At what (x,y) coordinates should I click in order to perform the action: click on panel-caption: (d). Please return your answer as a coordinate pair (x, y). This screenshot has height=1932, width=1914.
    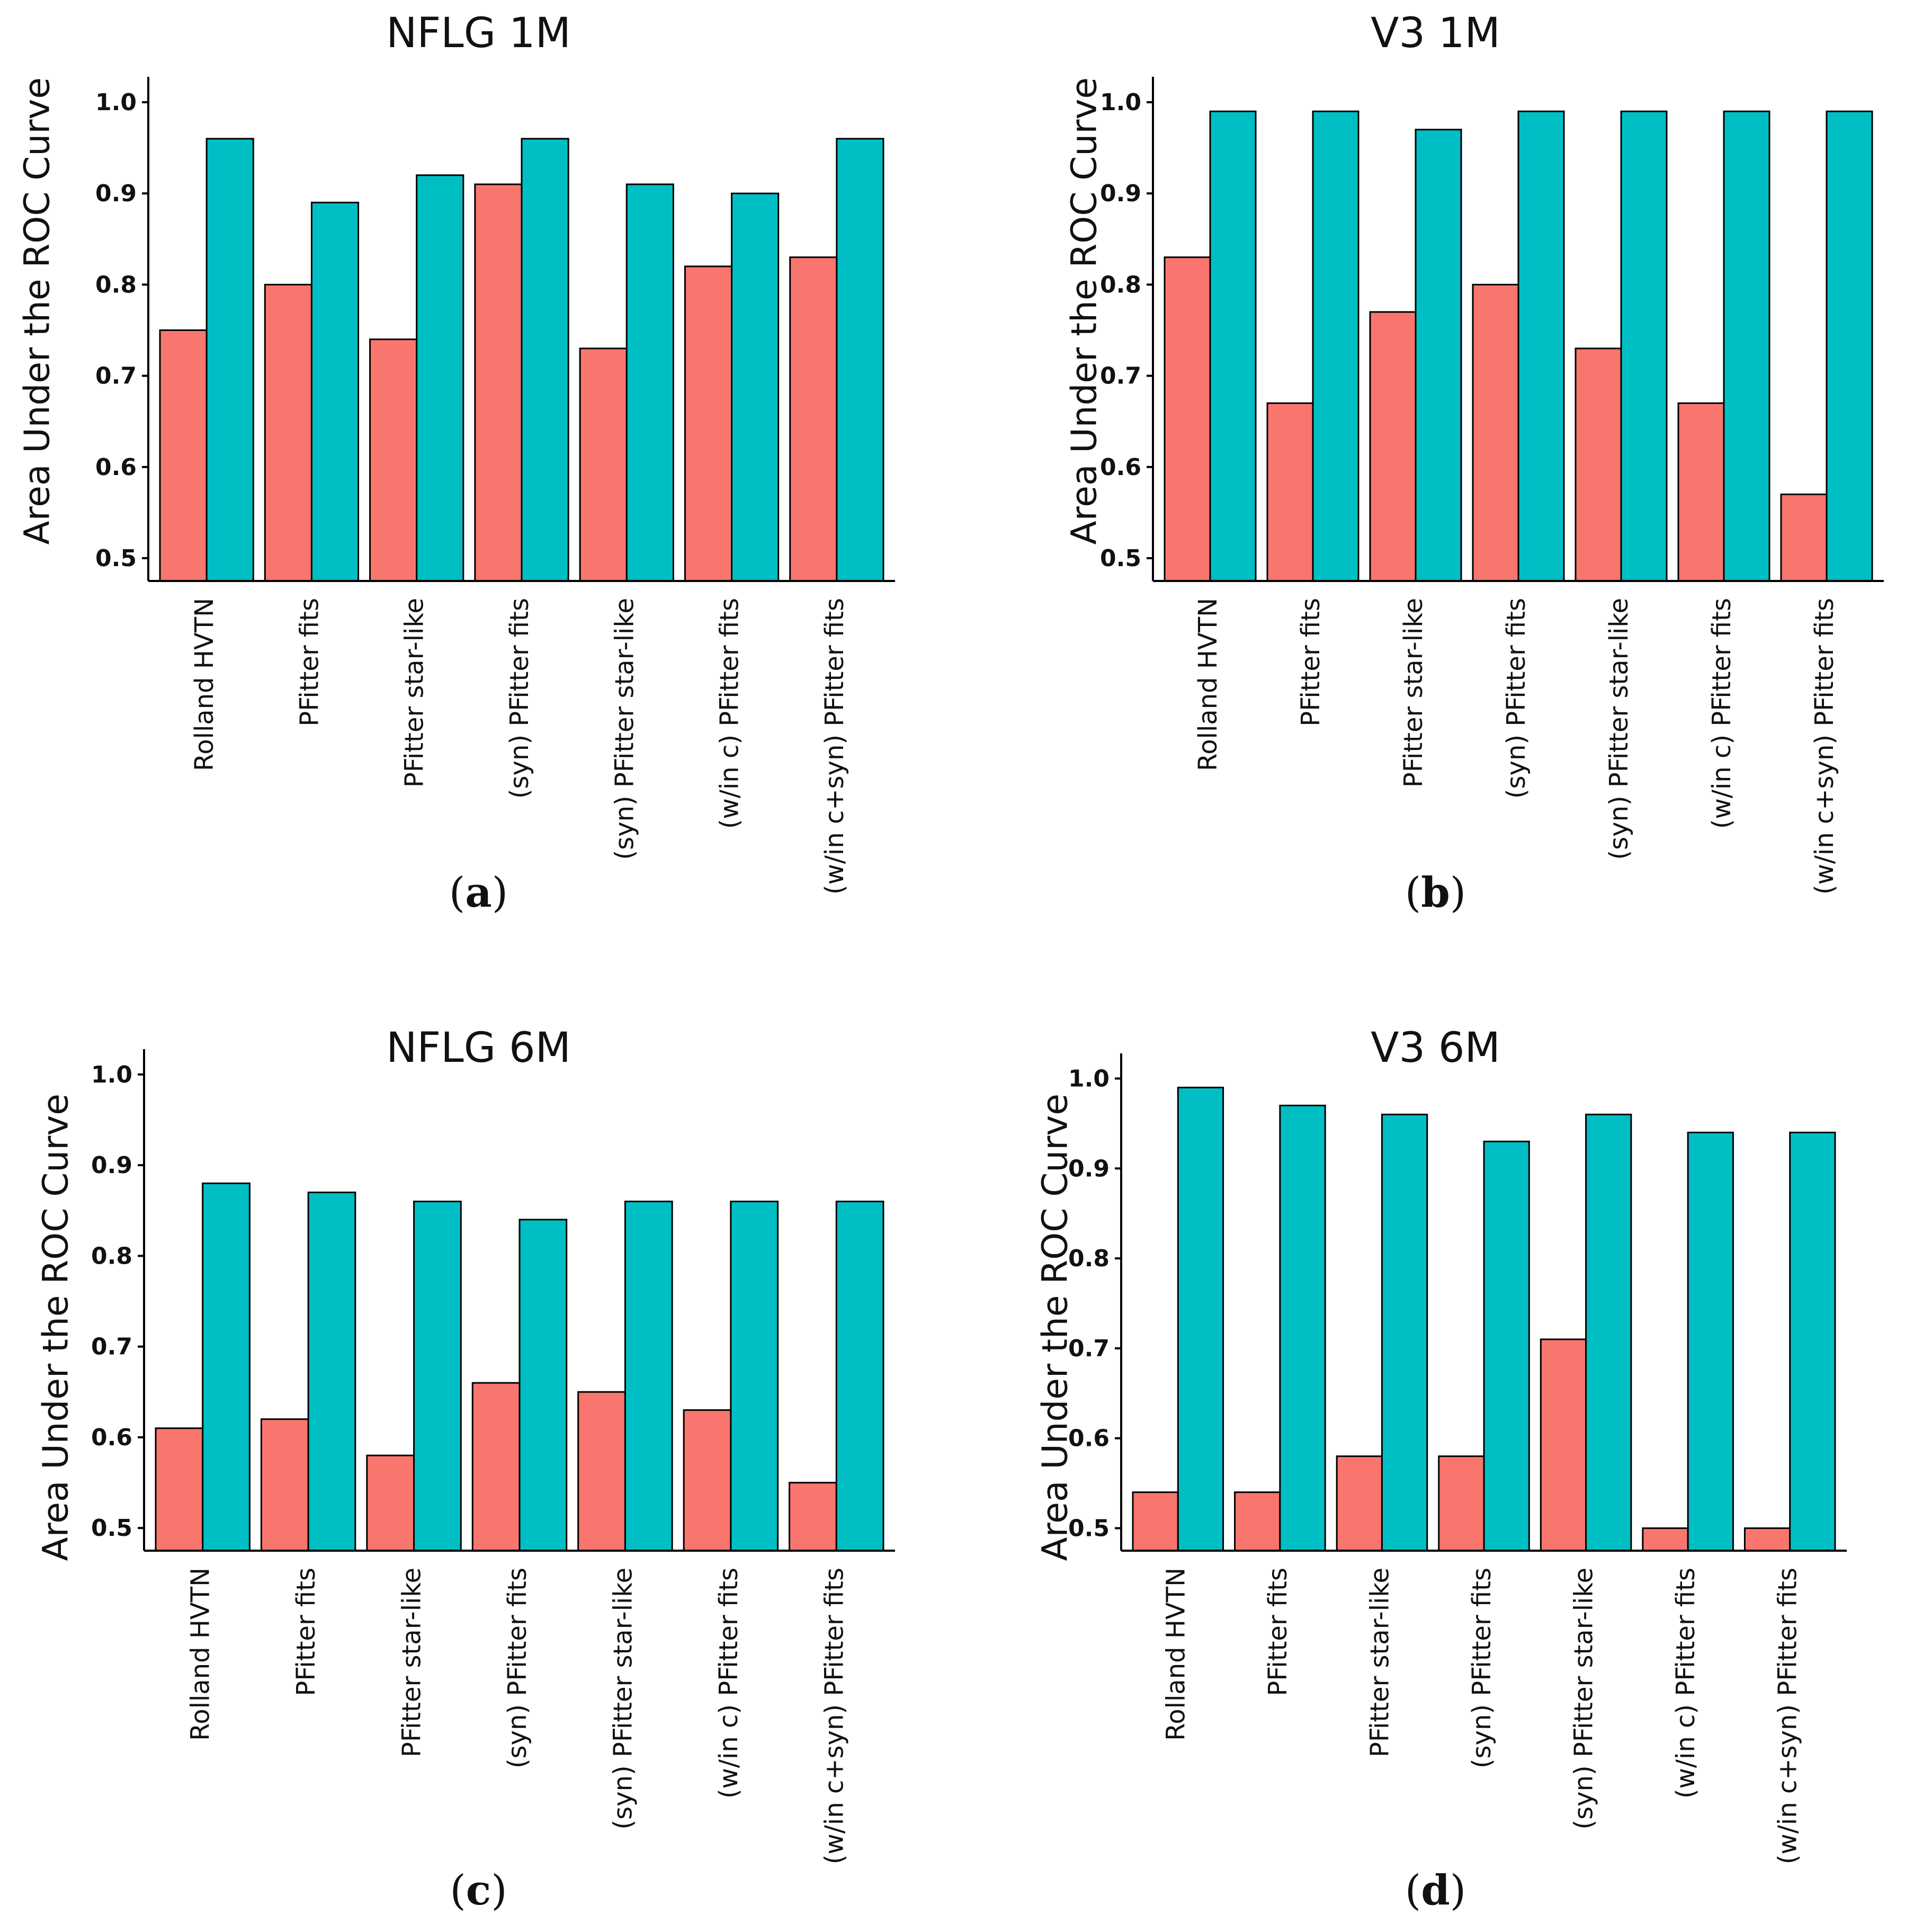
    Looking at the image, I should click on (1435, 1890).